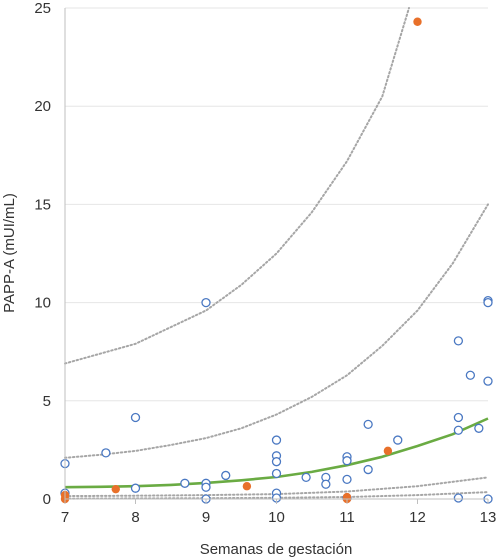 The image size is (498, 560). I want to click on y-tick-label: 25, so click(42, 8).